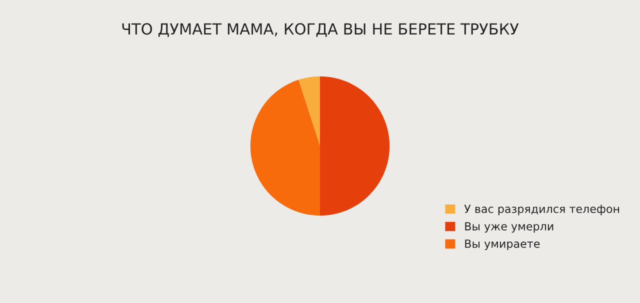 The width and height of the screenshot is (640, 303). What do you see at coordinates (542, 210) in the screenshot?
I see `legend-label: У вас разрядился телефон` at bounding box center [542, 210].